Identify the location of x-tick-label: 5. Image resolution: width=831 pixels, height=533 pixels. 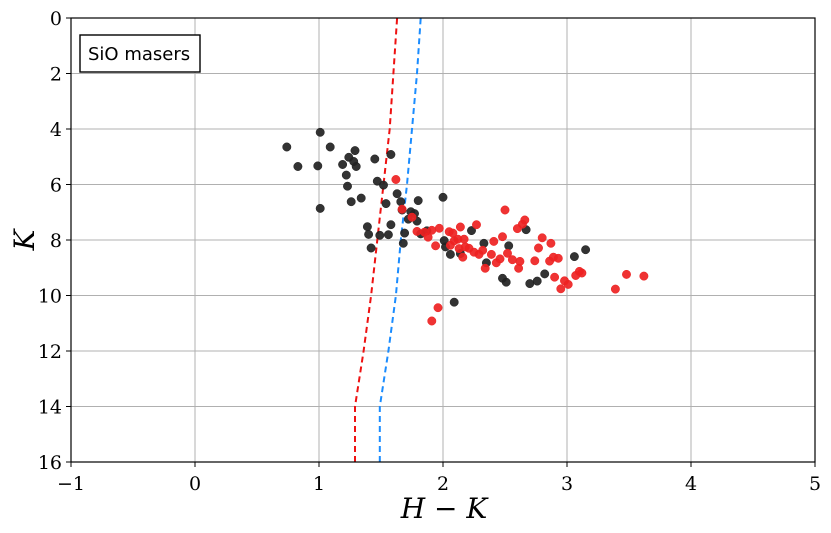
(815, 484).